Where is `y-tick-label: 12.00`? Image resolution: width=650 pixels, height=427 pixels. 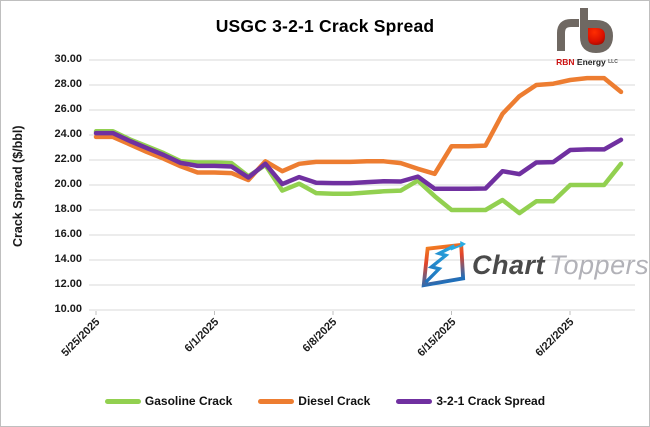 y-tick-label: 12.00 is located at coordinates (68, 284).